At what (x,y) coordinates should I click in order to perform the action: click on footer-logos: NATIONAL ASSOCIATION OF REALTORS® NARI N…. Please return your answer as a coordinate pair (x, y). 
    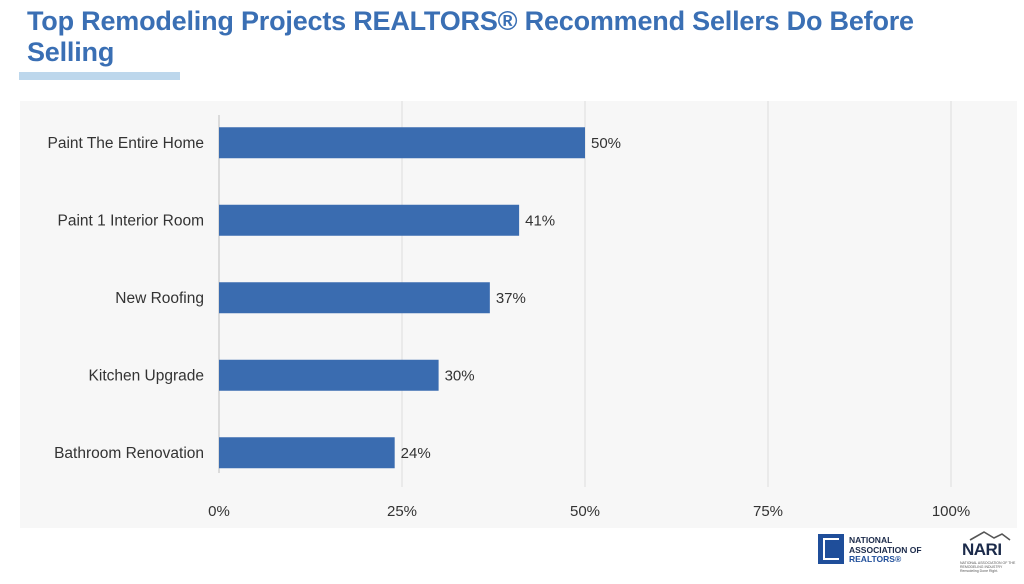
    Looking at the image, I should click on (918, 555).